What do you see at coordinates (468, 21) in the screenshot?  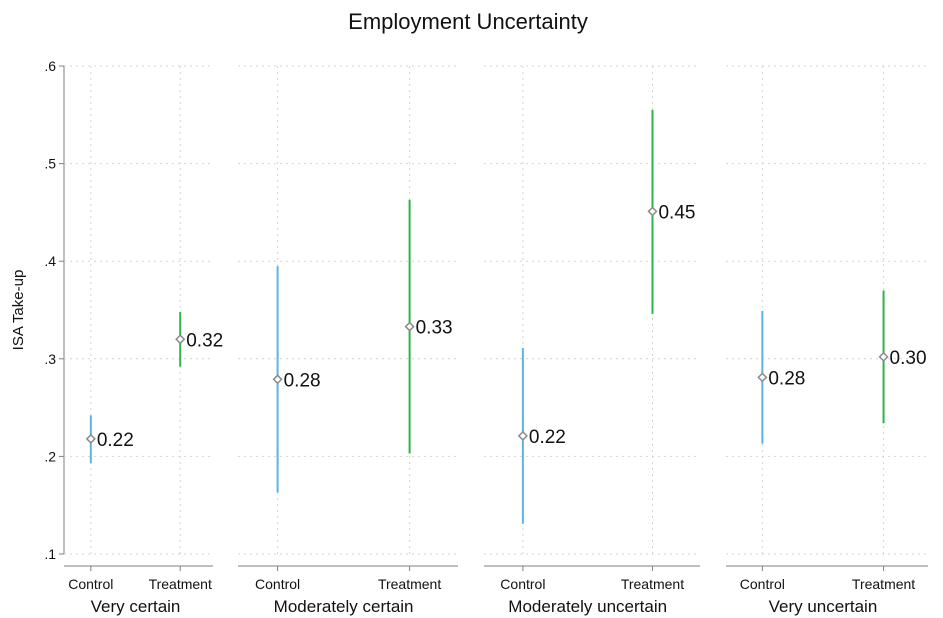 I see `chart-title: Employment Uncertainty` at bounding box center [468, 21].